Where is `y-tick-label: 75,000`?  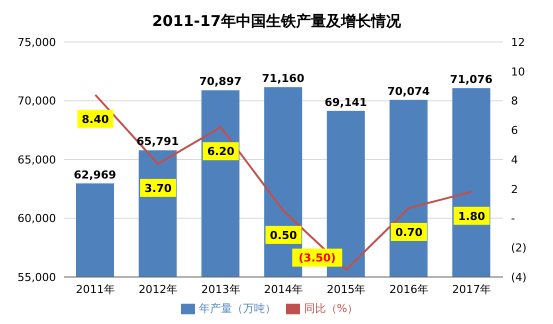 y-tick-label: 75,000 is located at coordinates (37, 42).